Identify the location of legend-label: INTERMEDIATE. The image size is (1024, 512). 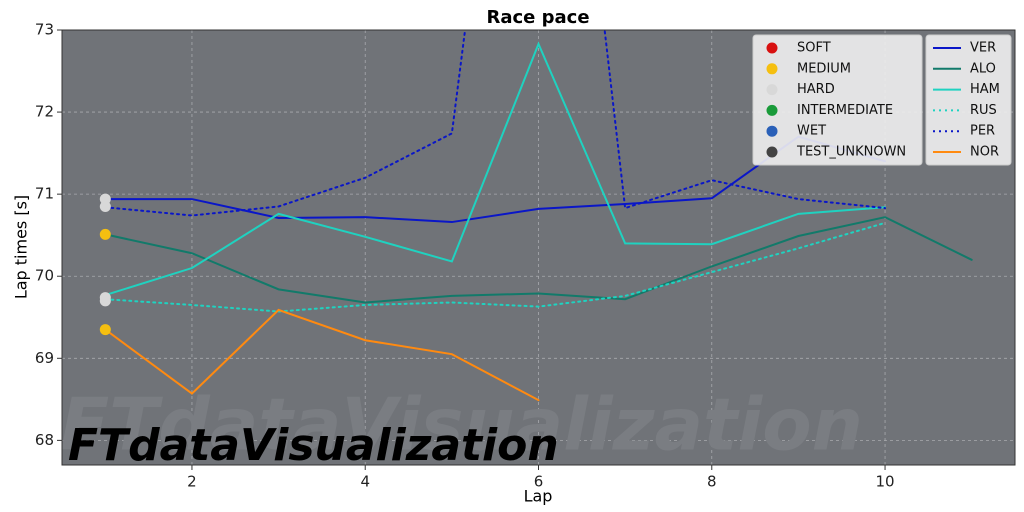
(845, 110).